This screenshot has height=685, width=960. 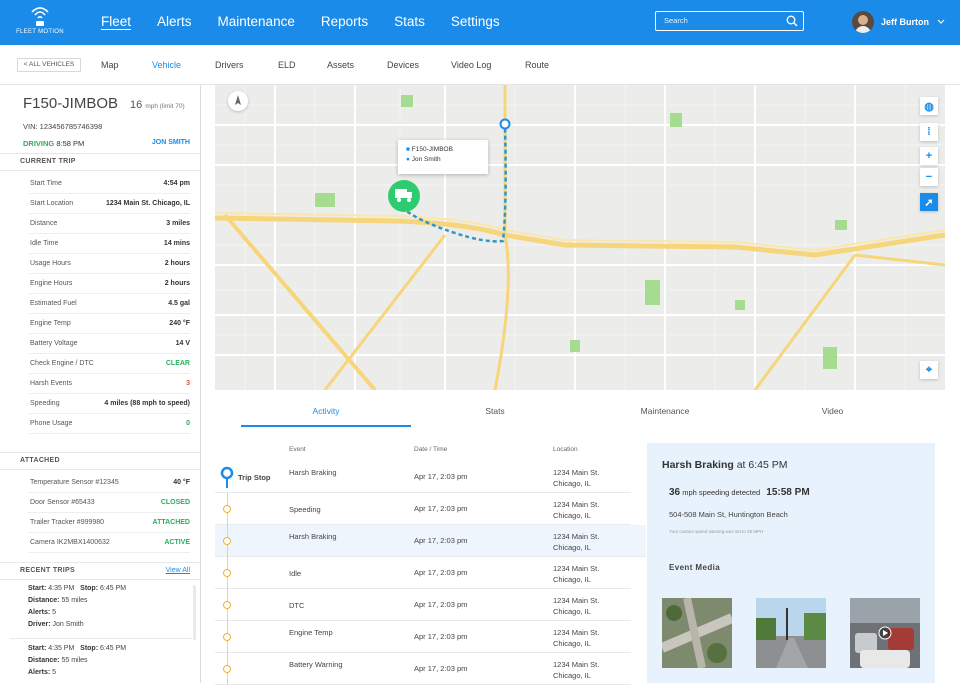 What do you see at coordinates (409, 21) in the screenshot?
I see `nav-stats: Stats` at bounding box center [409, 21].